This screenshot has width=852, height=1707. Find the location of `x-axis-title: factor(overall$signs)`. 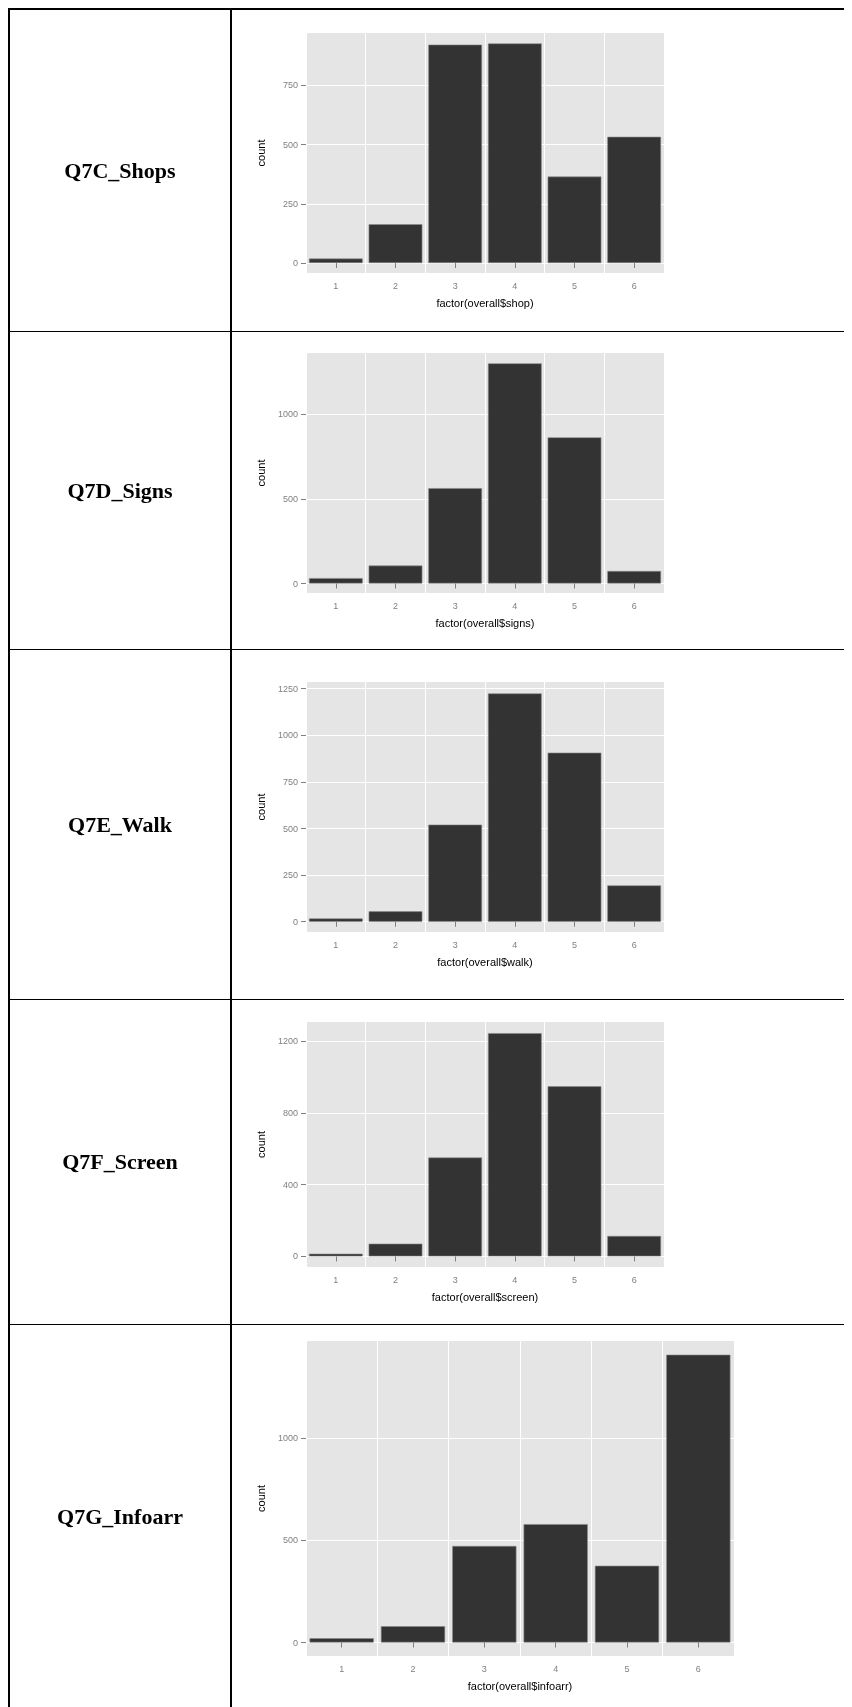

x-axis-title: factor(overall$signs) is located at coordinates (485, 622).